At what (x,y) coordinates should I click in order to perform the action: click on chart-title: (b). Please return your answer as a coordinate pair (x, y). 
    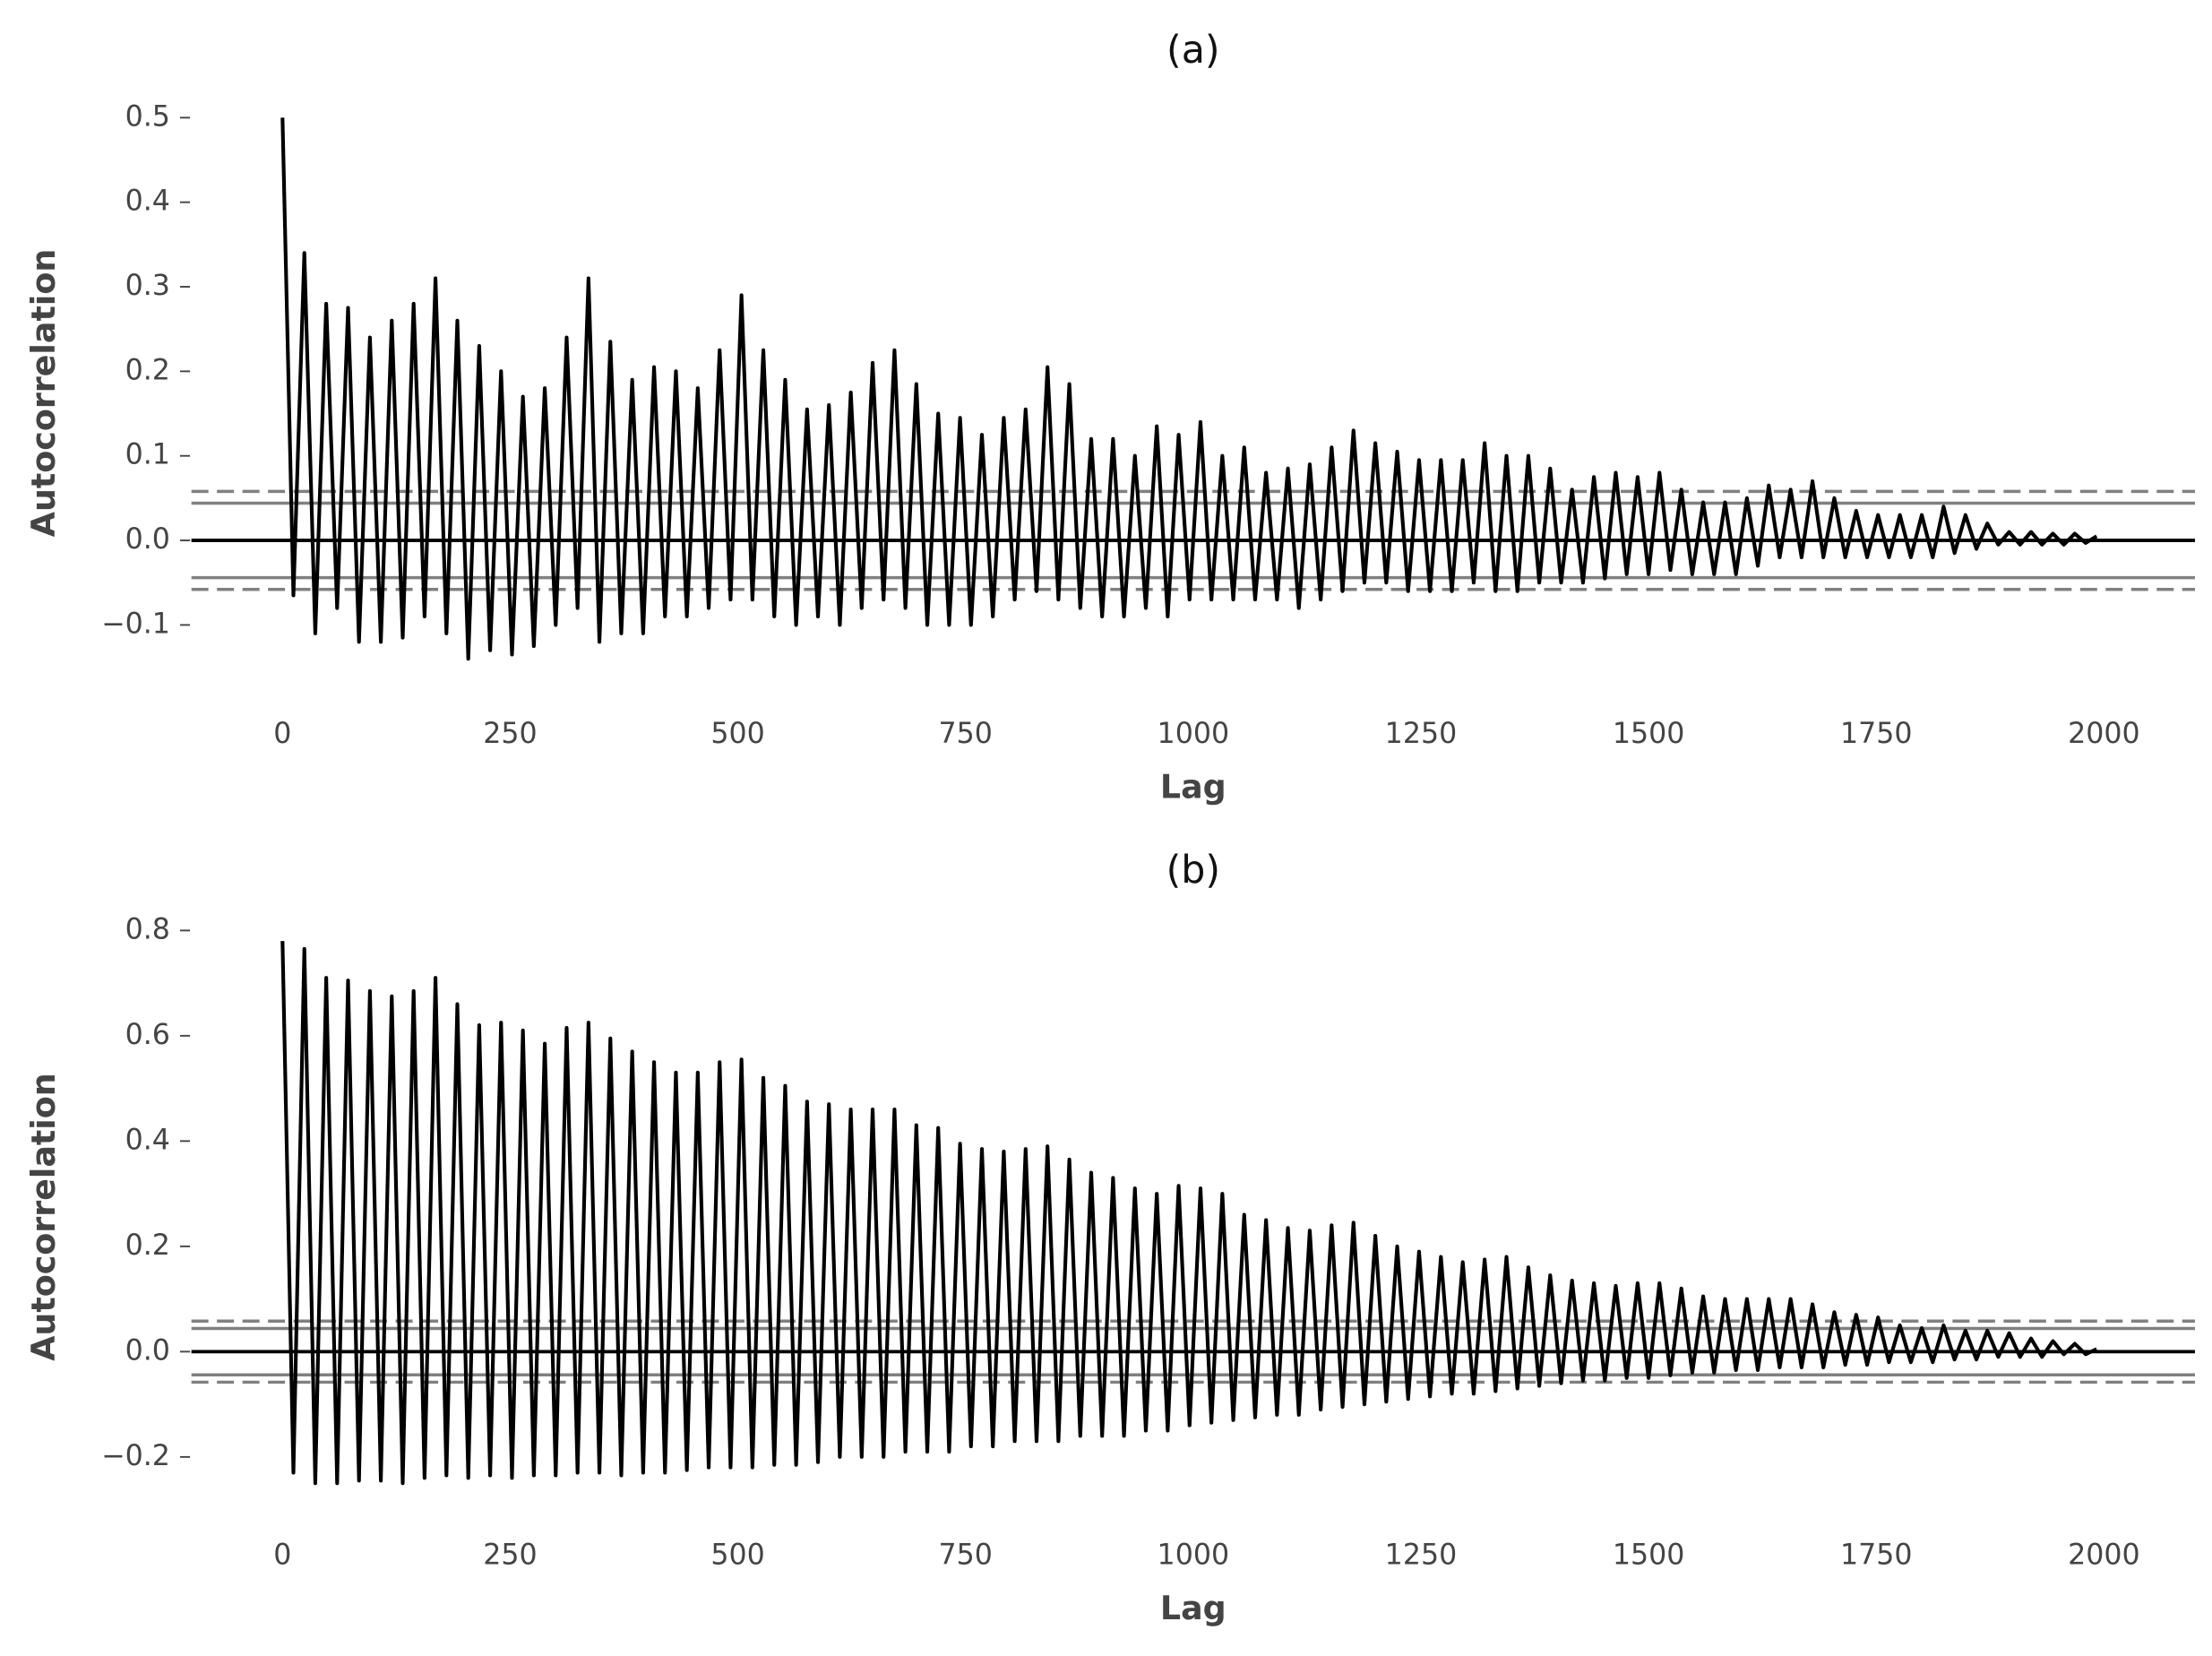
    Looking at the image, I should click on (1193, 870).